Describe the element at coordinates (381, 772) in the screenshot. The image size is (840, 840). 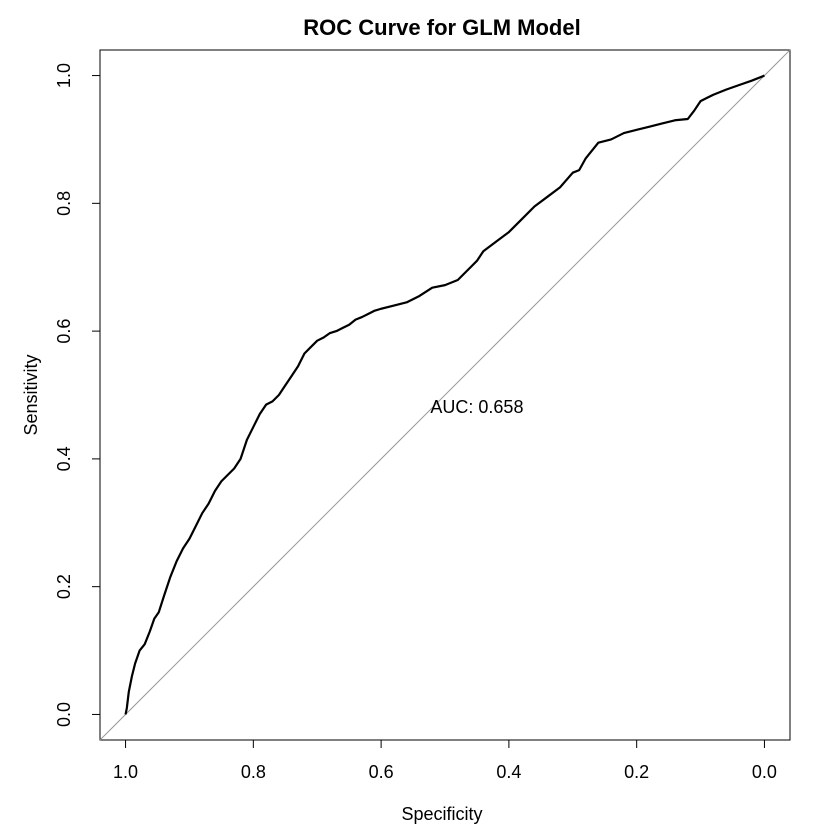
I see `x-tick-label: 0.6` at that location.